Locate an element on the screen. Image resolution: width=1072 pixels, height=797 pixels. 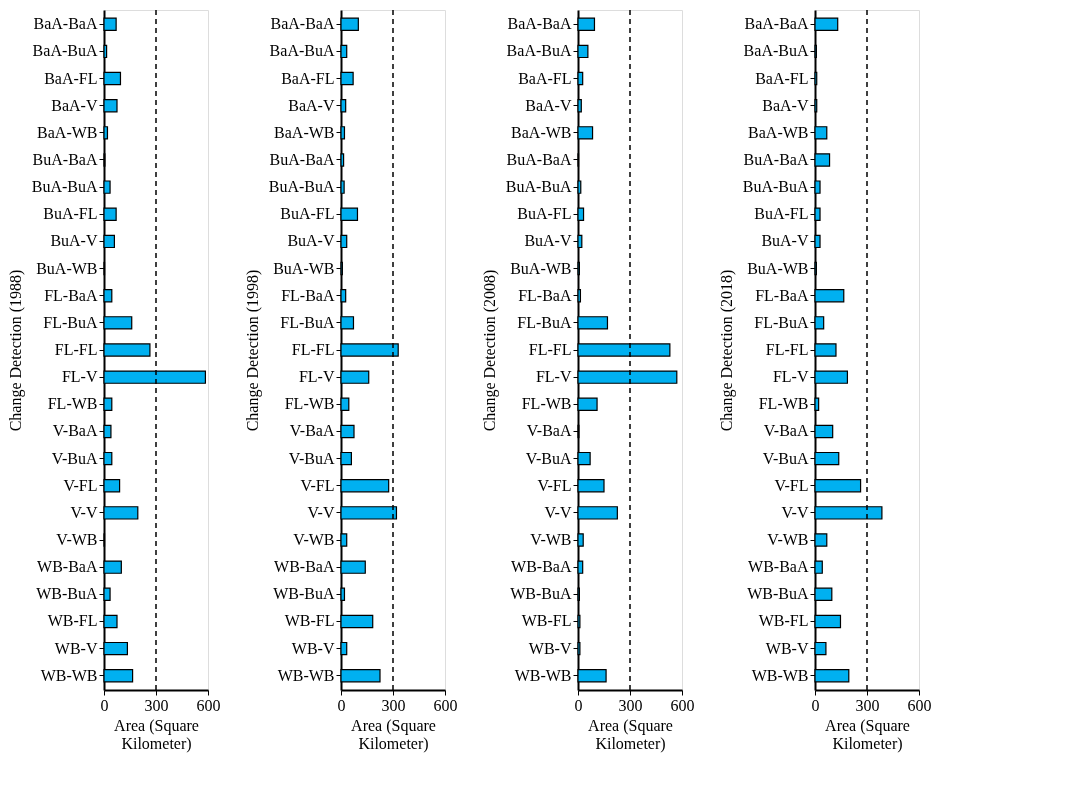
y-axis-title: Change Detection (1988) is located at coordinates (15, 350).